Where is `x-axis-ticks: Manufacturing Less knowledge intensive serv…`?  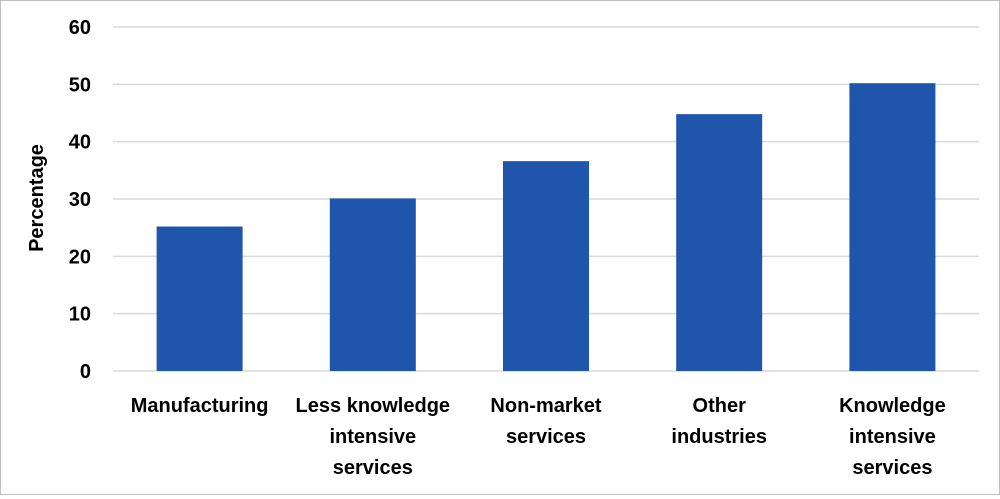
x-axis-ticks: Manufacturing Less knowledge intensive serv… is located at coordinates (538, 437).